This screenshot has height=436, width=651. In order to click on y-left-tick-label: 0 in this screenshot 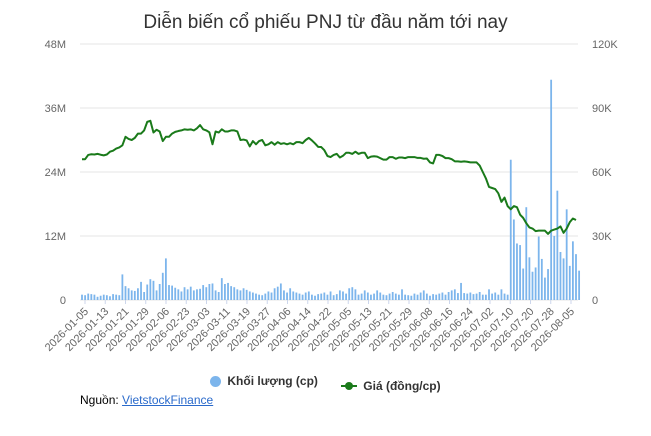, I will do `click(63, 301)`.